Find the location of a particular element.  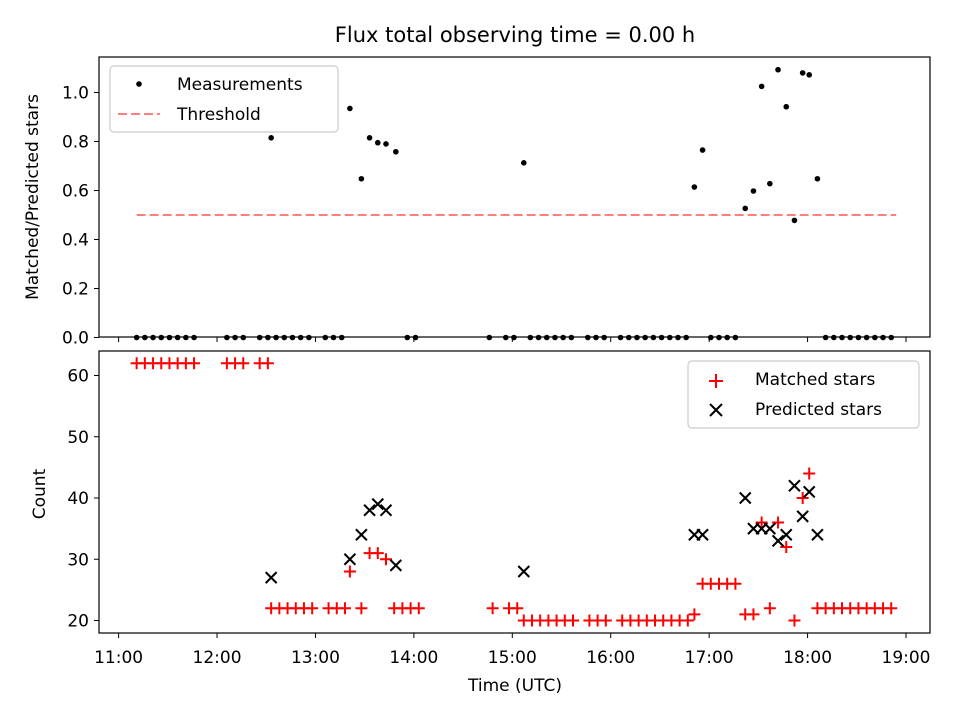

top-y-tick-label: 1.0 is located at coordinates (75, 94).